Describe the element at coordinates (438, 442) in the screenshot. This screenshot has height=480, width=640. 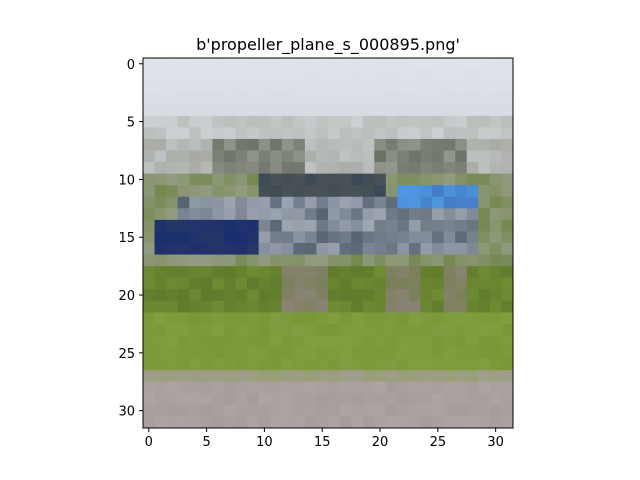
I see `x-tick-label: 25` at that location.